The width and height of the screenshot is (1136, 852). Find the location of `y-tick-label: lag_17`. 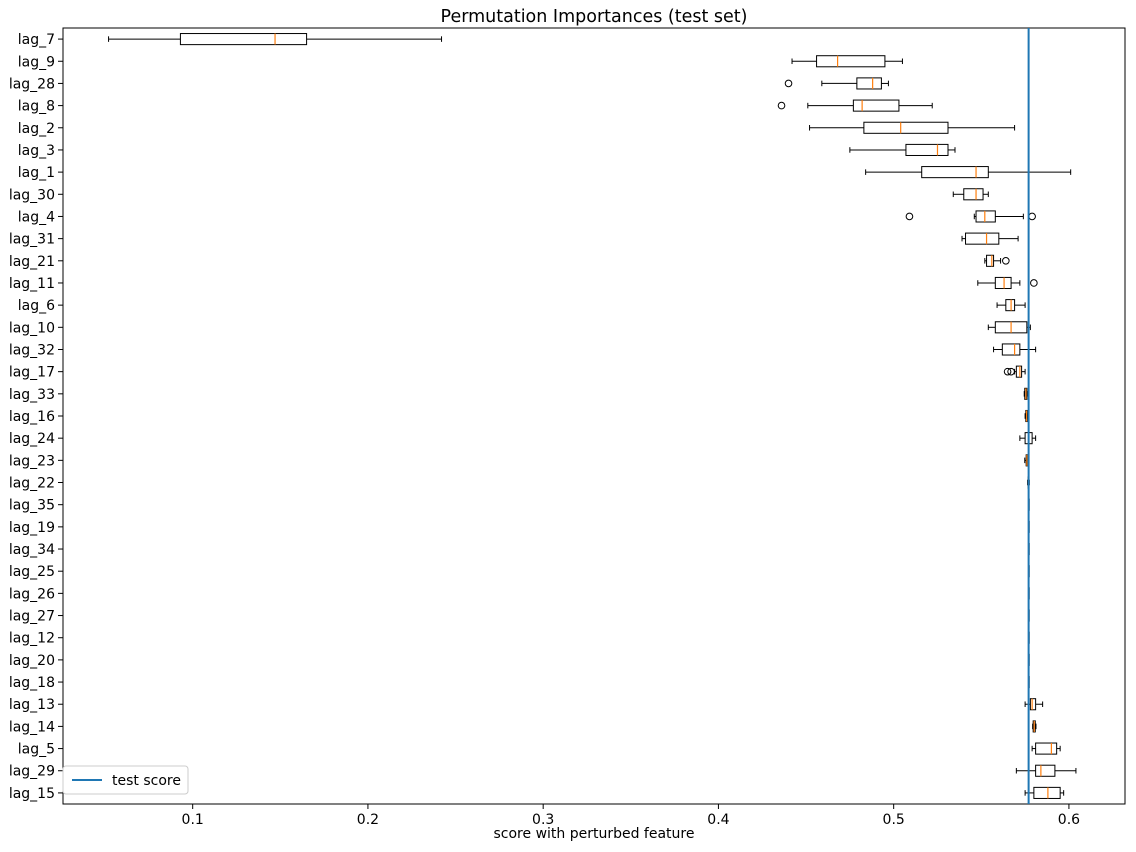

y-tick-label: lag_17 is located at coordinates (32, 373).